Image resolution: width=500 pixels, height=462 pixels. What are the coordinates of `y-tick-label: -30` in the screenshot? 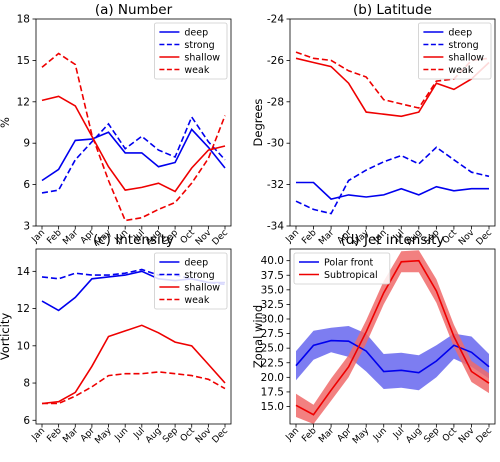 It's located at (275, 144).